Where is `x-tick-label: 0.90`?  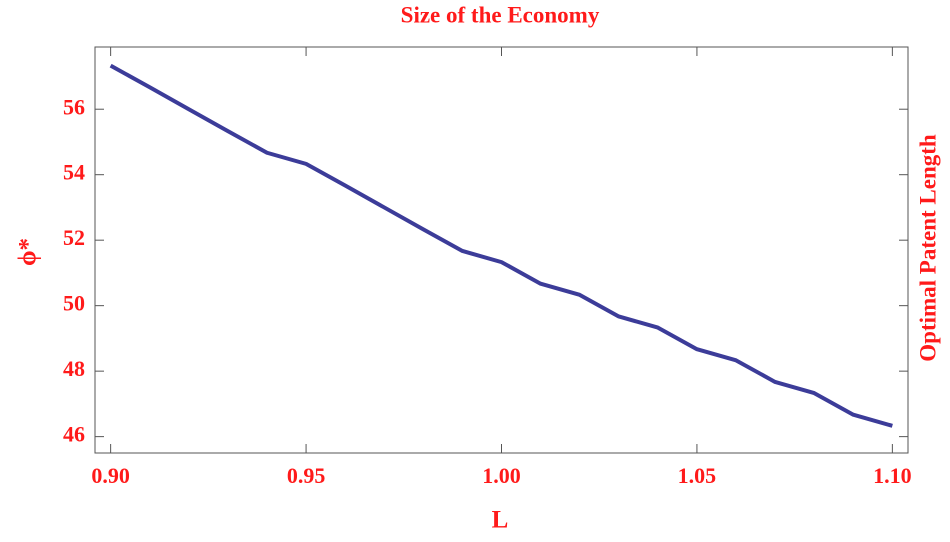
x-tick-label: 0.90 is located at coordinates (110, 475).